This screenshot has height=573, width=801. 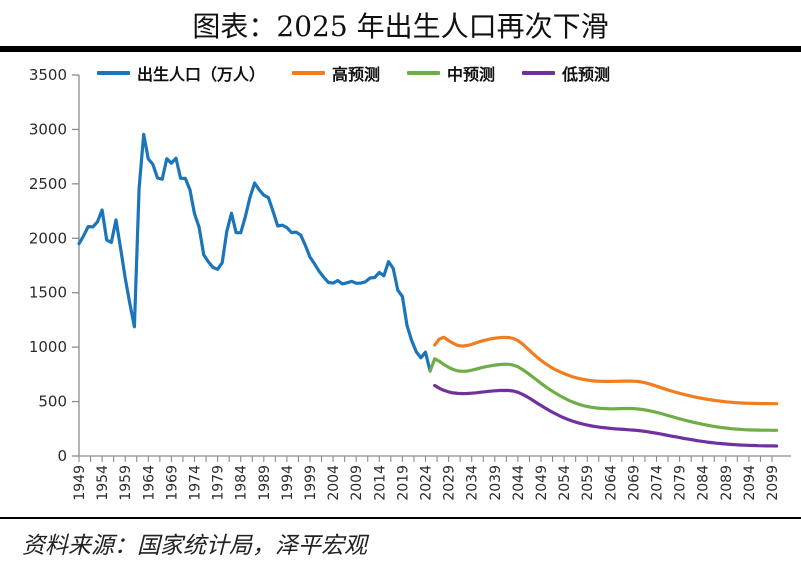 I want to click on title-divider-rule, so click(x=400, y=49).